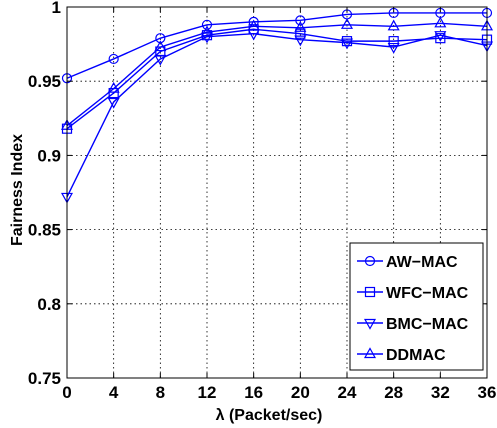 The width and height of the screenshot is (497, 428). What do you see at coordinates (440, 392) in the screenshot?
I see `x-tick-label: 32` at bounding box center [440, 392].